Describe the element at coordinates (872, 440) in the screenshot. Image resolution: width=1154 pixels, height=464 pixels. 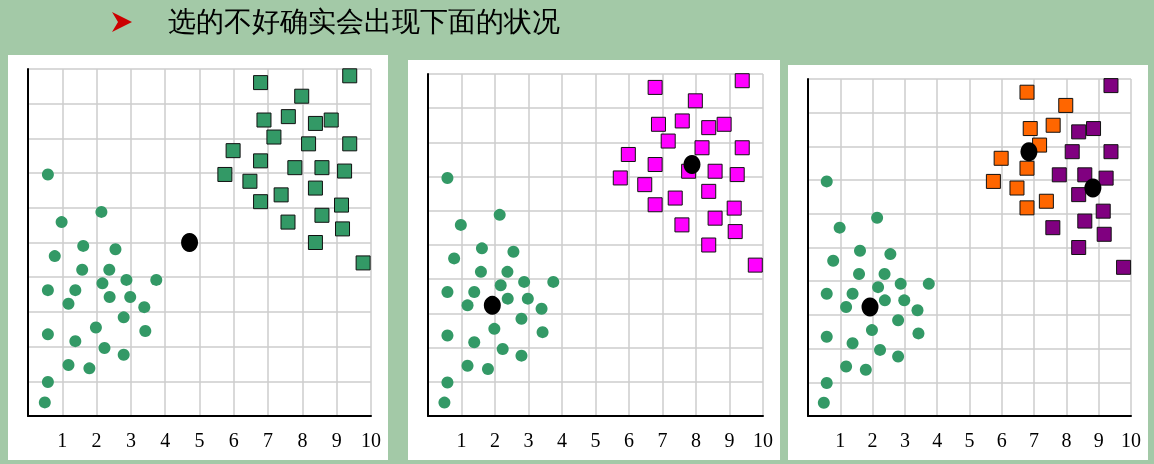
I see `x-tick-label: 2` at that location.